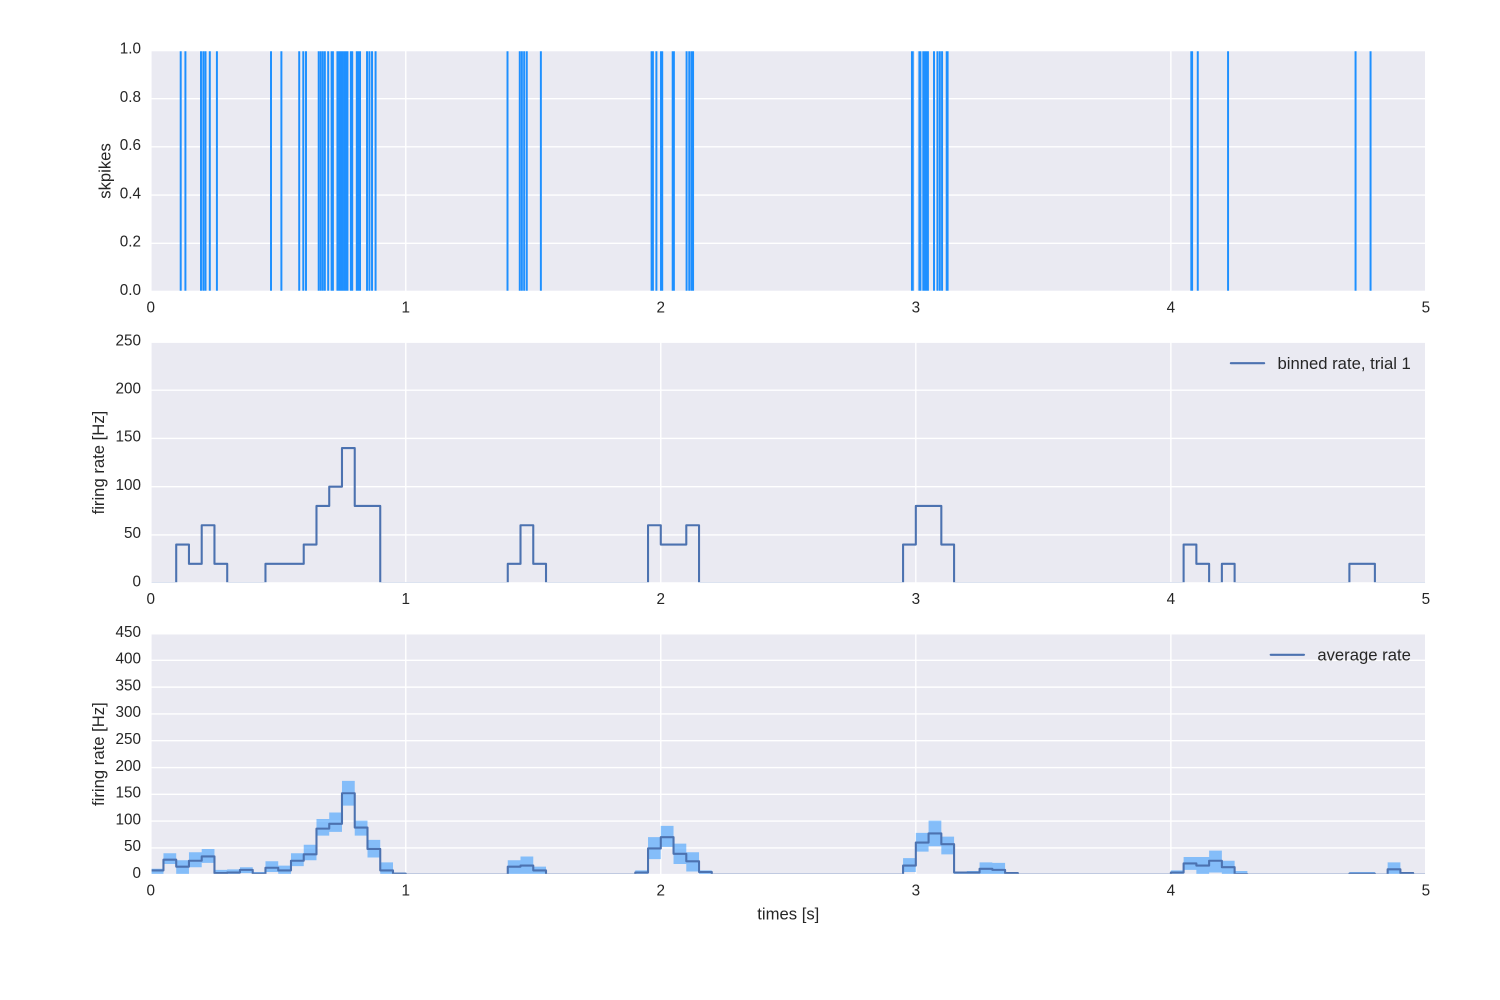 The width and height of the screenshot is (1500, 1000). I want to click on svg-text: 0.2, so click(130, 242).